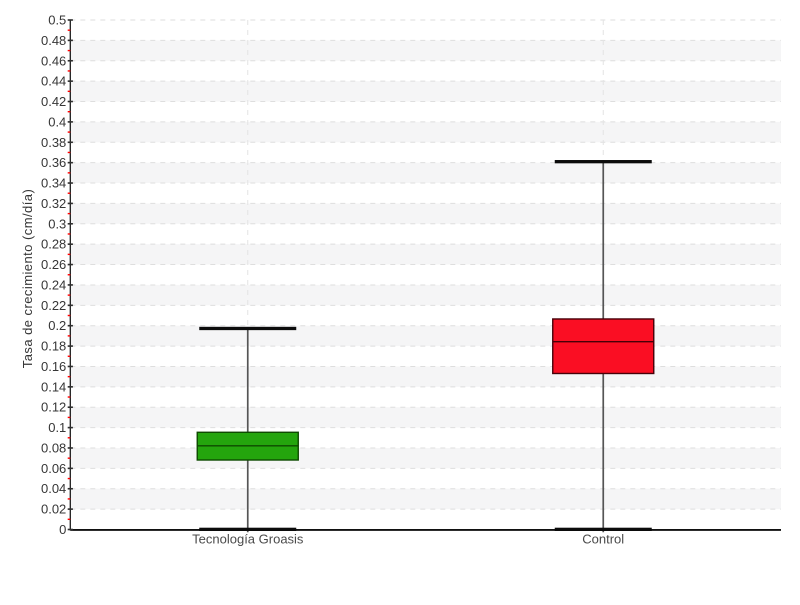 Image resolution: width=800 pixels, height=605 pixels. What do you see at coordinates (57, 325) in the screenshot?
I see `svg-text: 0.2` at bounding box center [57, 325].